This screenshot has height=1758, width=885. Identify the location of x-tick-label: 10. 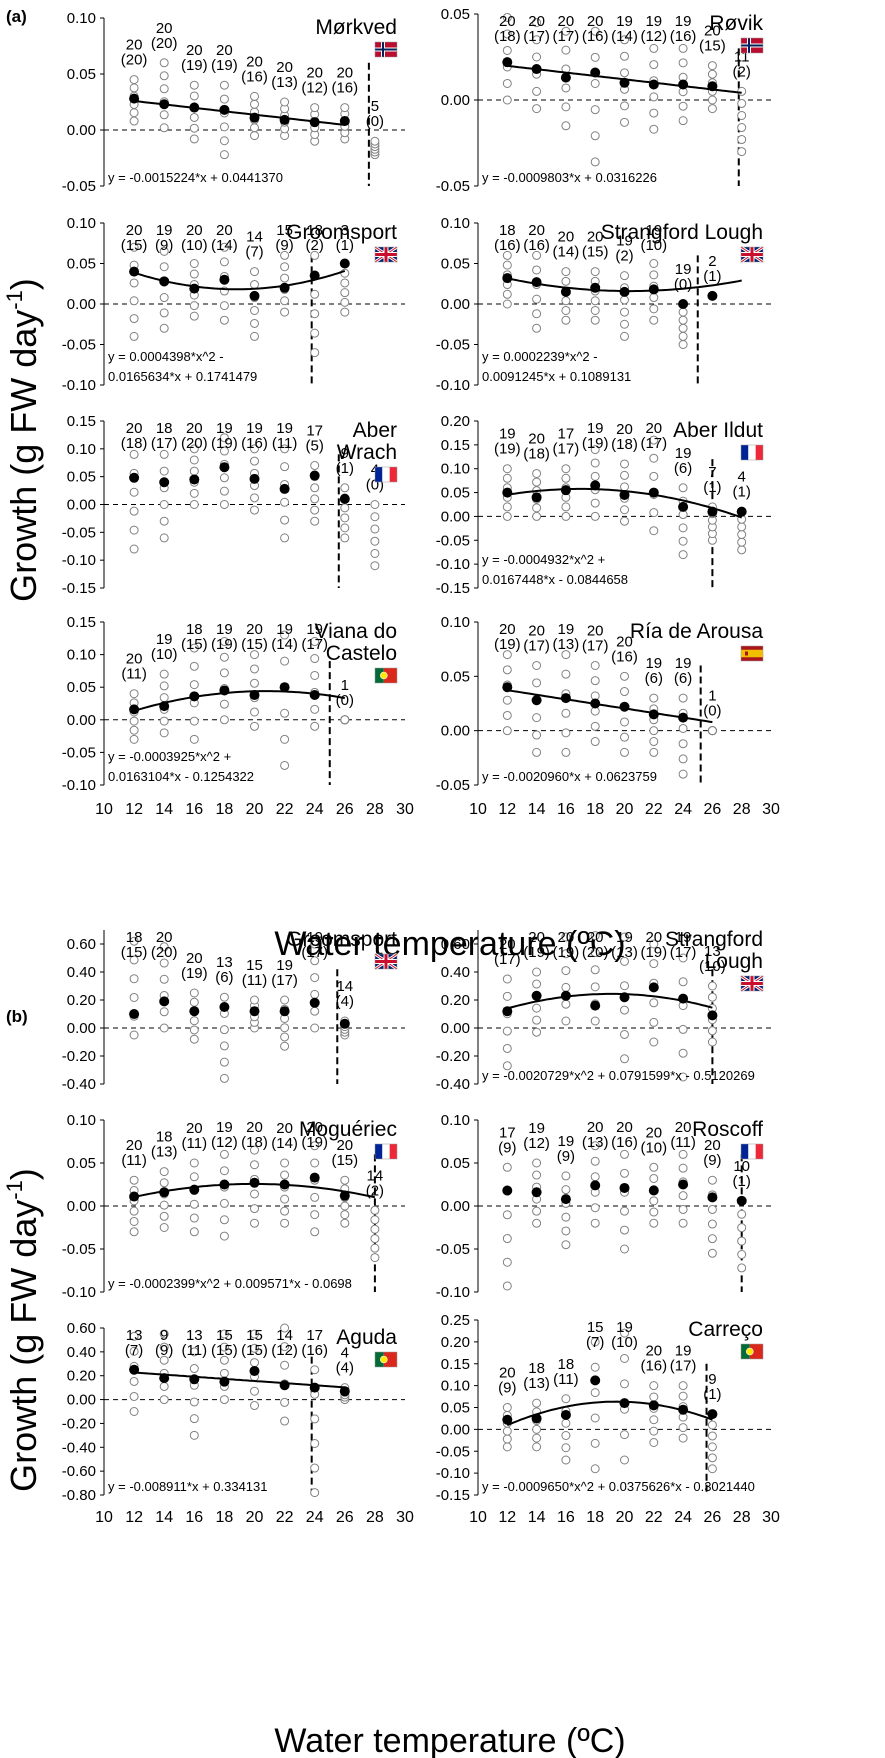
(104, 1517).